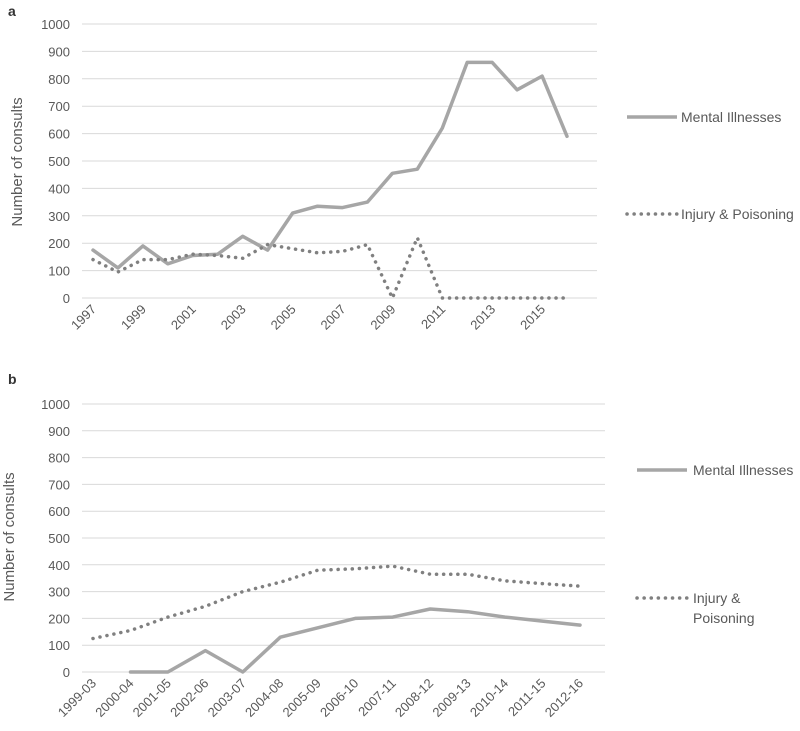 The width and height of the screenshot is (800, 731). I want to click on panel-a-series-line-injury-poisoning, so click(330, 267).